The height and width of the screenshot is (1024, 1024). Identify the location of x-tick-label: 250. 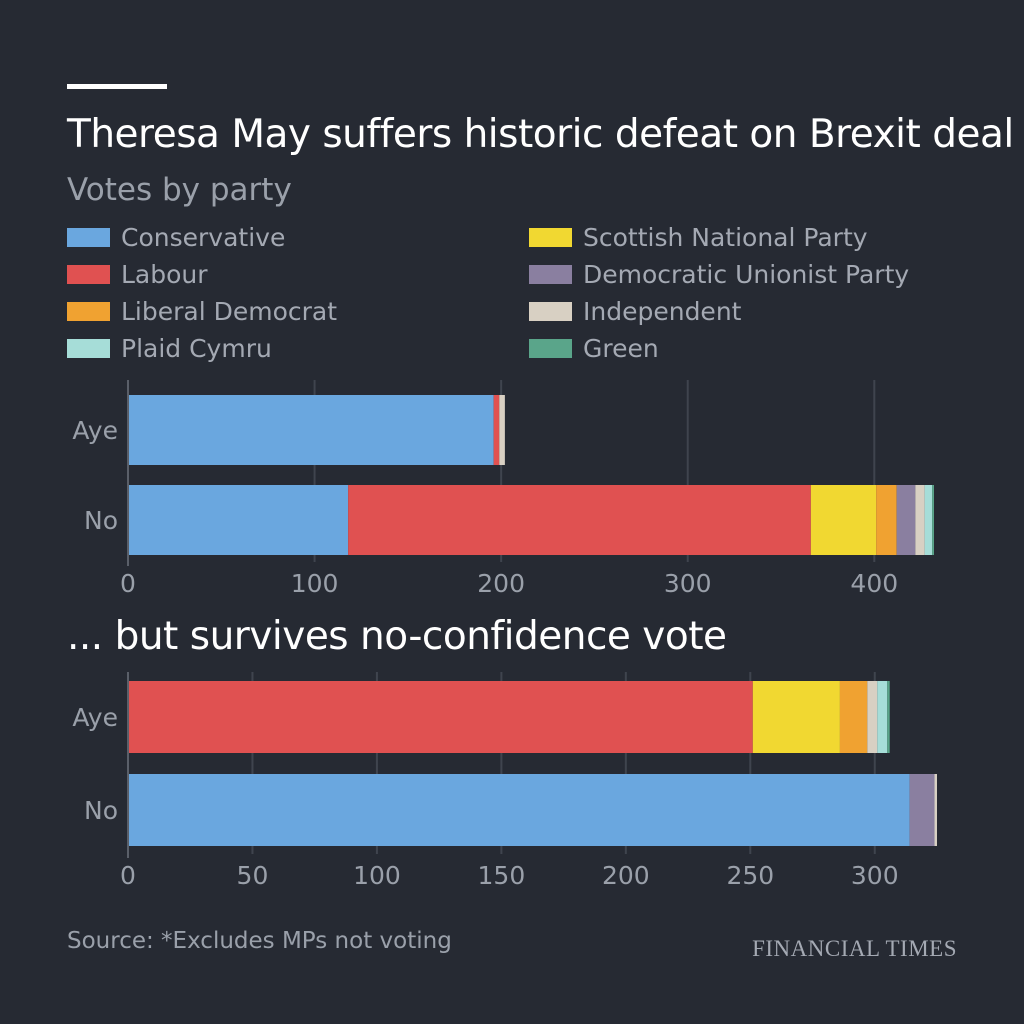
(750, 875).